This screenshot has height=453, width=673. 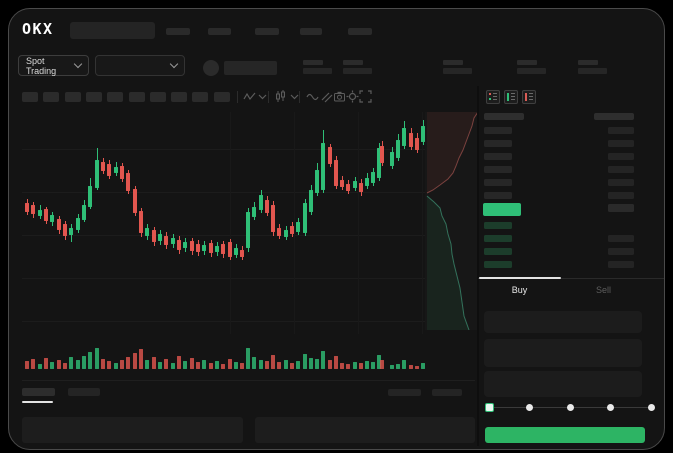 What do you see at coordinates (493, 97) in the screenshot?
I see `orderbook-both-sides-icon` at bounding box center [493, 97].